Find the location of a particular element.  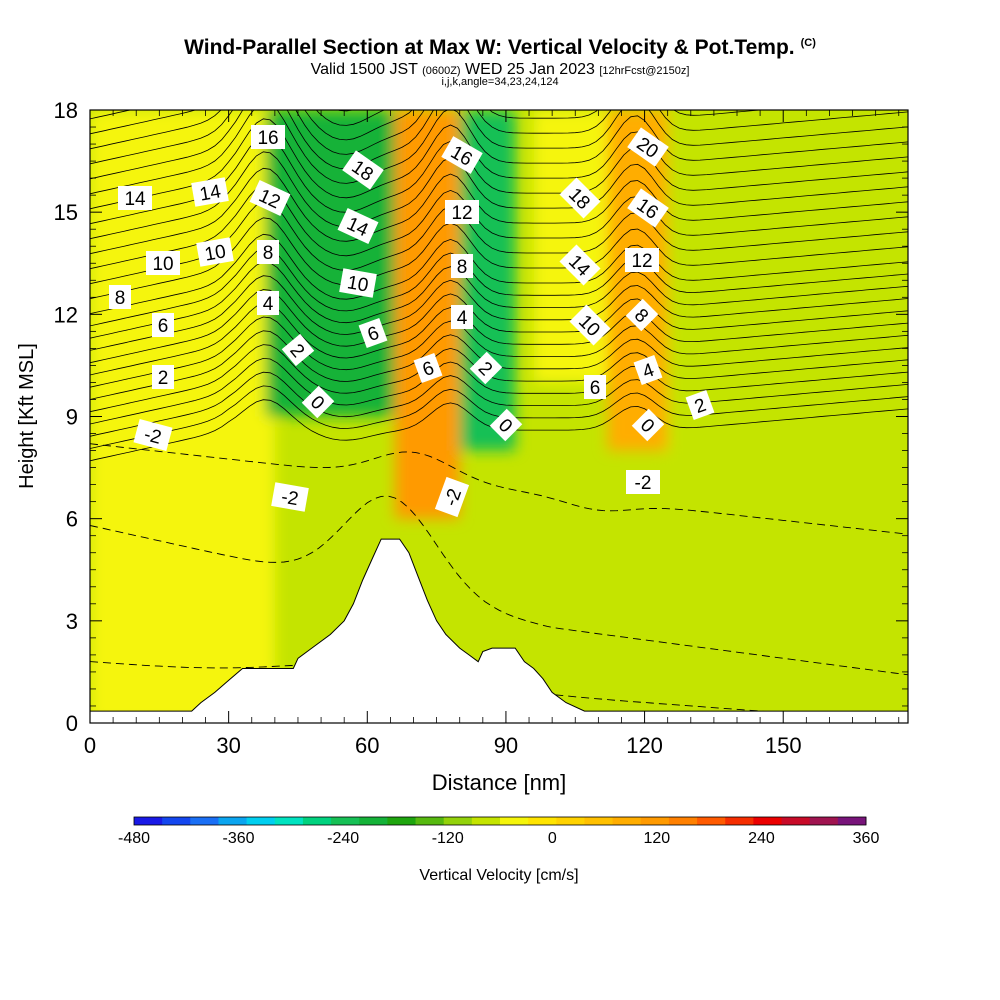

x-tick-label: 150 is located at coordinates (783, 745).